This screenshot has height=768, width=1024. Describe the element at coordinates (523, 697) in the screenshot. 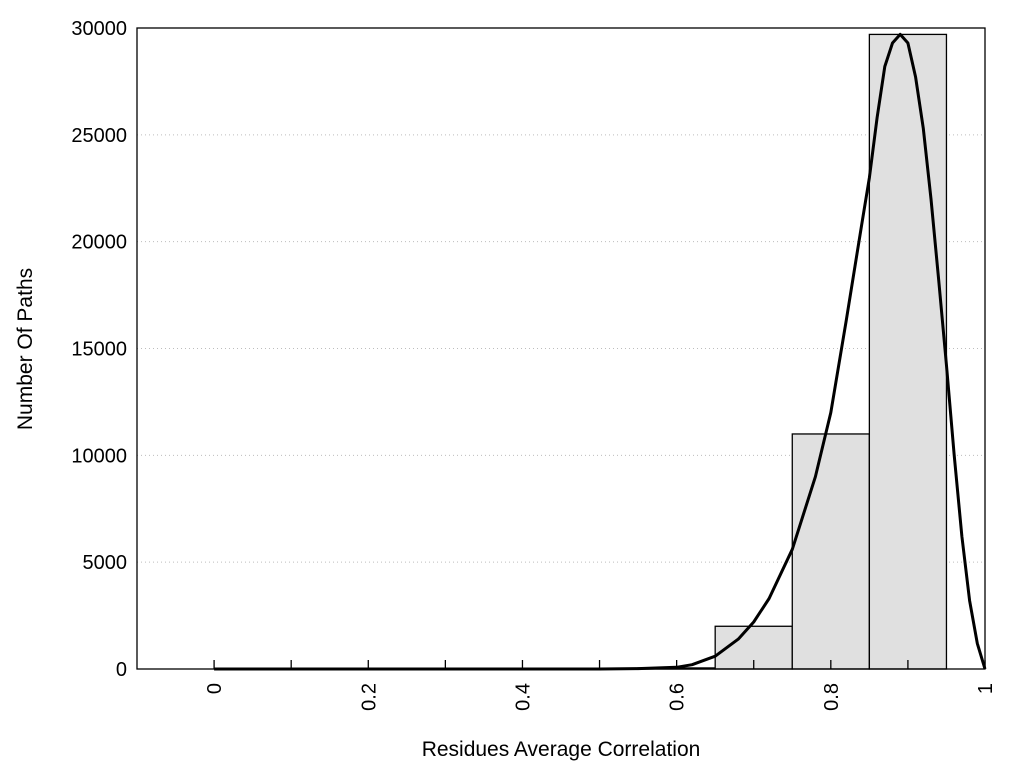

I see `x-tick-label: 0.4` at that location.